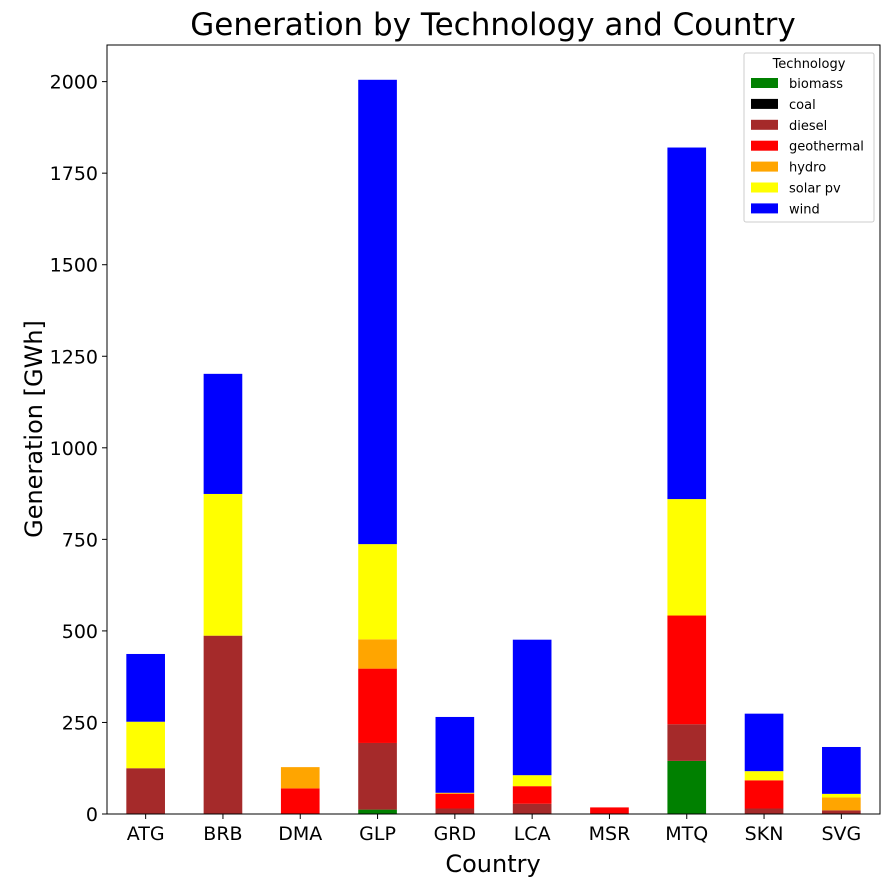 This screenshot has height=887, width=891. What do you see at coordinates (300, 801) in the screenshot?
I see `bar-segment-dma-geothermal` at bounding box center [300, 801].